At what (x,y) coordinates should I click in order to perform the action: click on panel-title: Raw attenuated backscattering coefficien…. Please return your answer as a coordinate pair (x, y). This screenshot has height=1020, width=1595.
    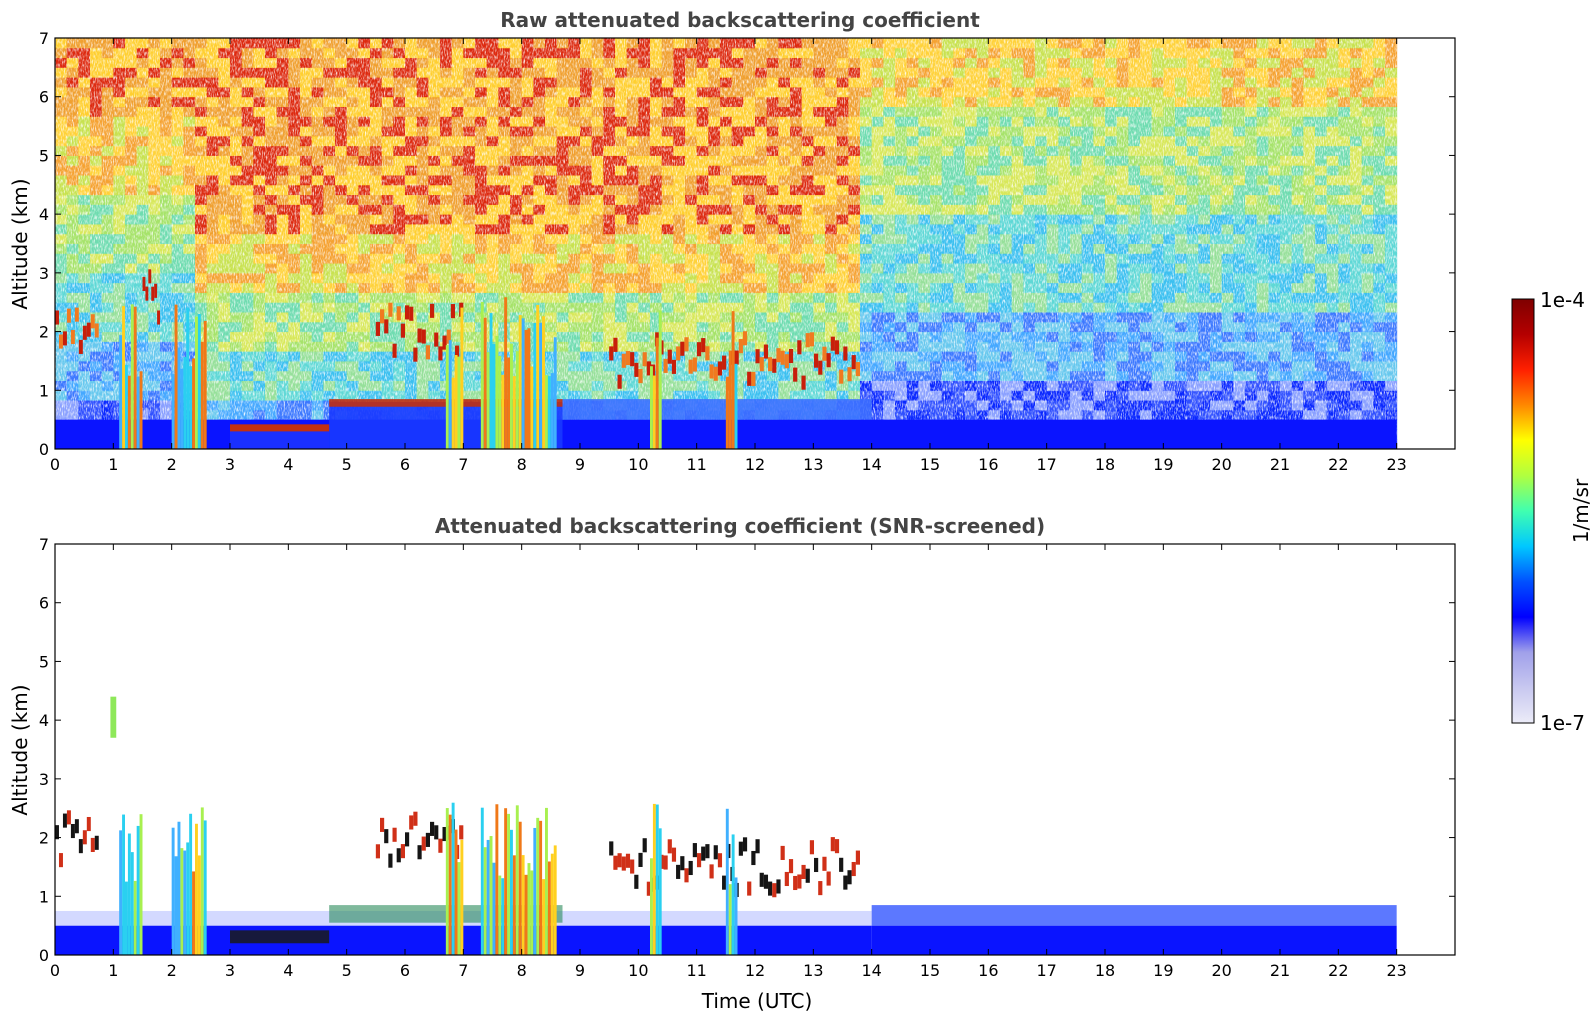
    Looking at the image, I should click on (740, 20).